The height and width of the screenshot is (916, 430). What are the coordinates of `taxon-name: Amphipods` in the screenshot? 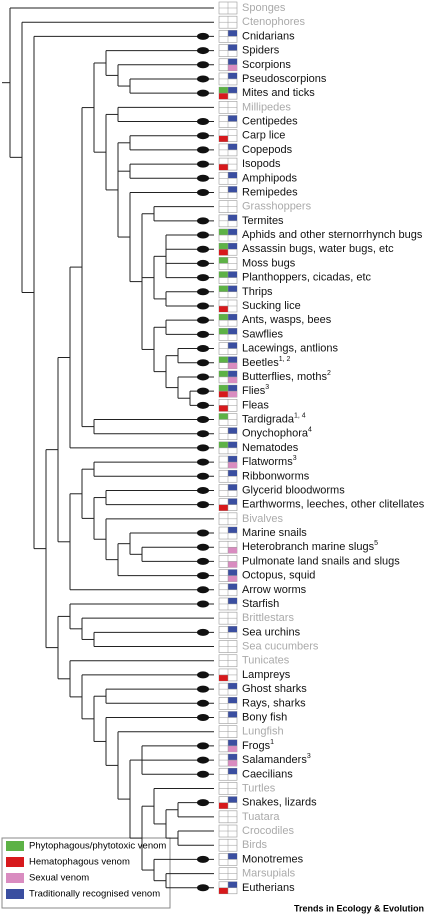 It's located at (270, 178).